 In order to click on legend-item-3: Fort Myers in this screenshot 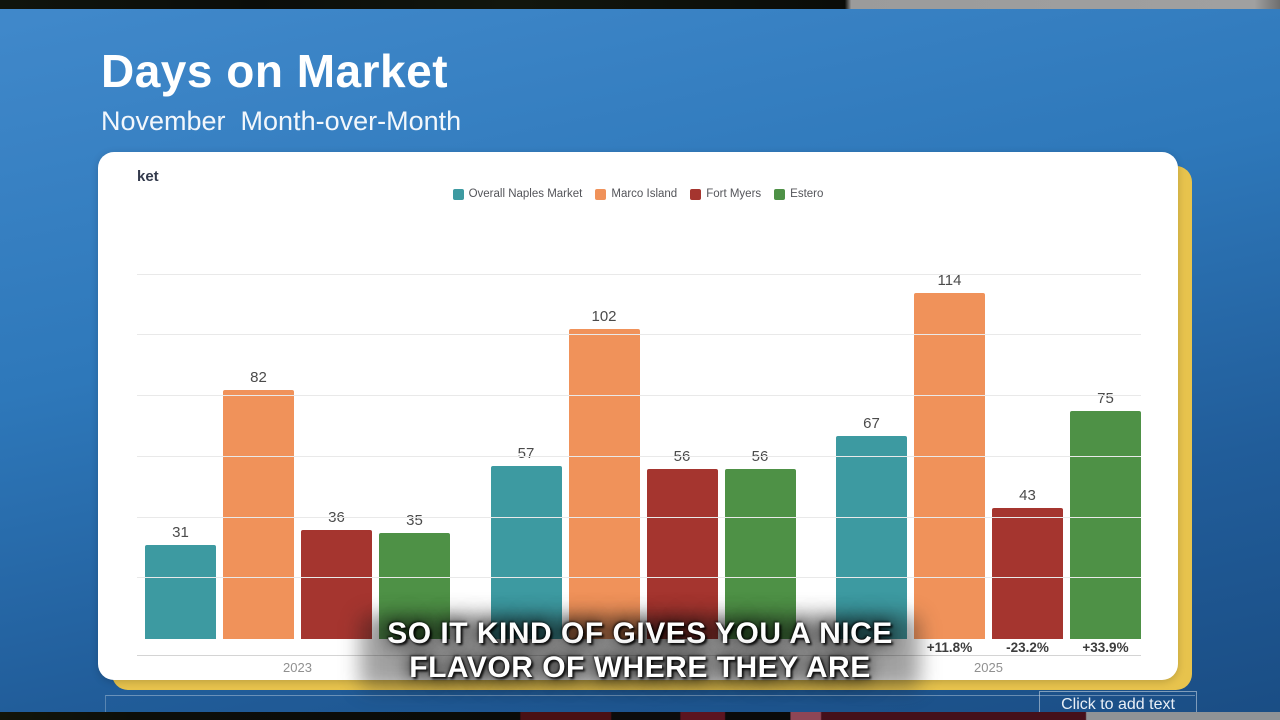, I will do `click(725, 194)`.